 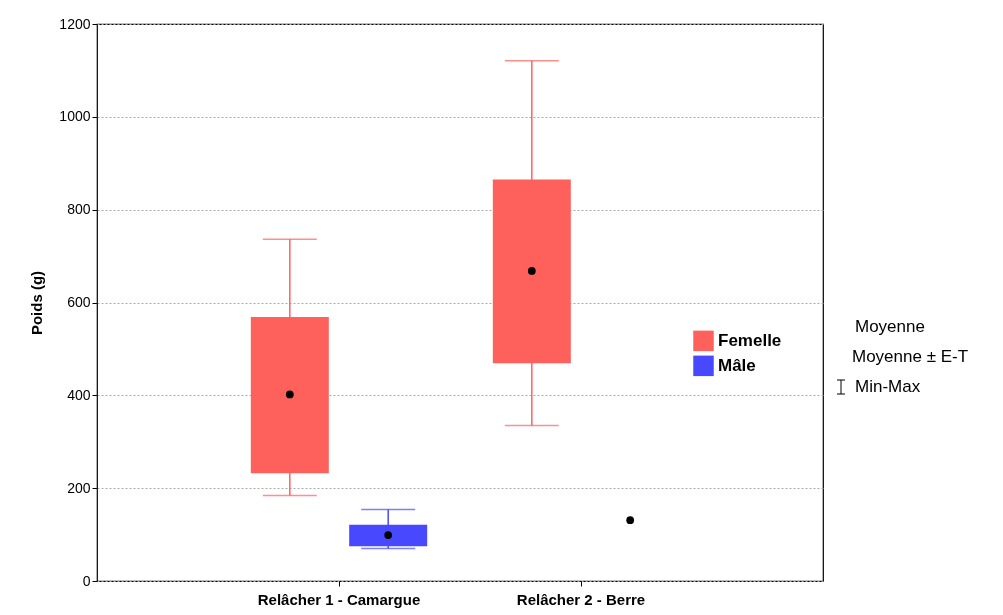 What do you see at coordinates (79, 487) in the screenshot?
I see `y-tick-label: 200` at bounding box center [79, 487].